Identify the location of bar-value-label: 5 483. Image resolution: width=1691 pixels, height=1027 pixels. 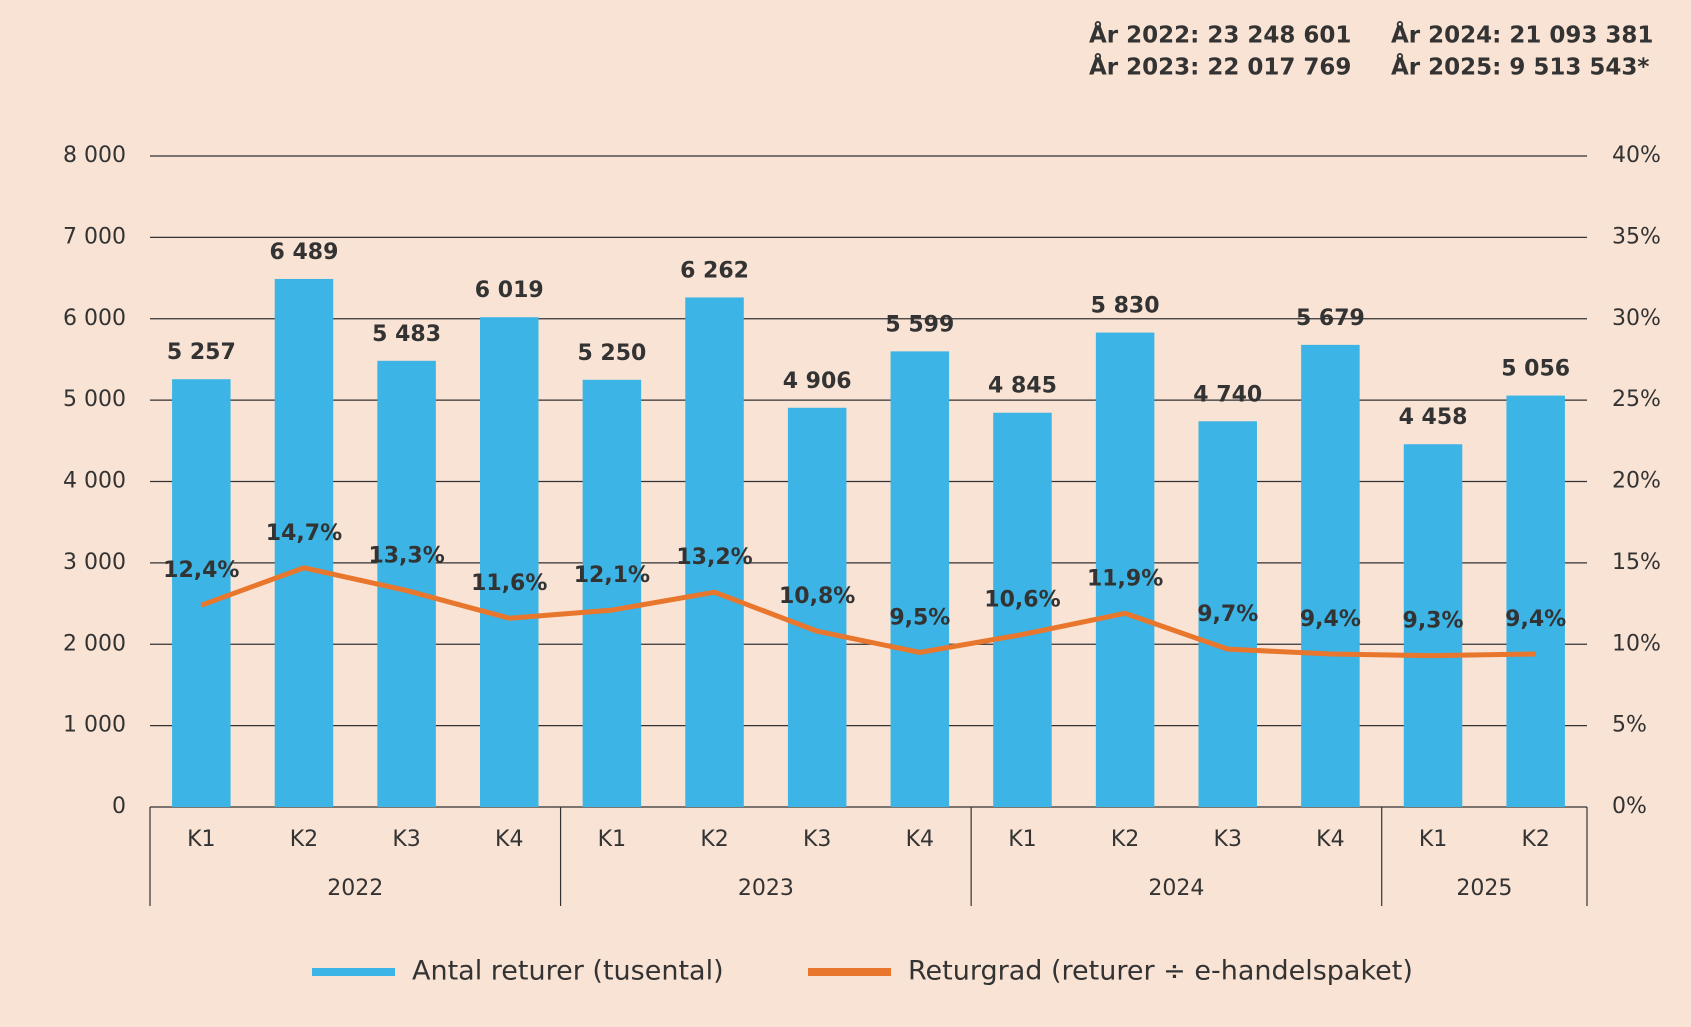
(406, 334).